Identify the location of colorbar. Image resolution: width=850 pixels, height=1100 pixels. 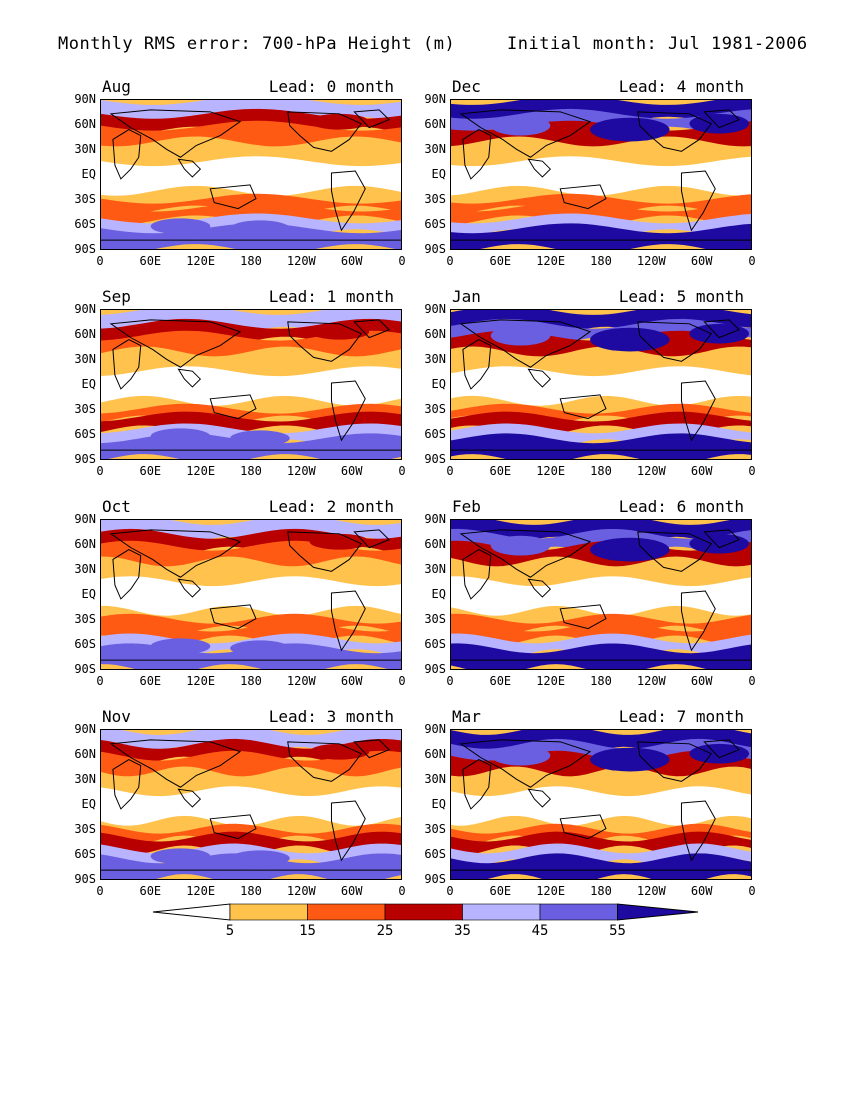
(425, 912).